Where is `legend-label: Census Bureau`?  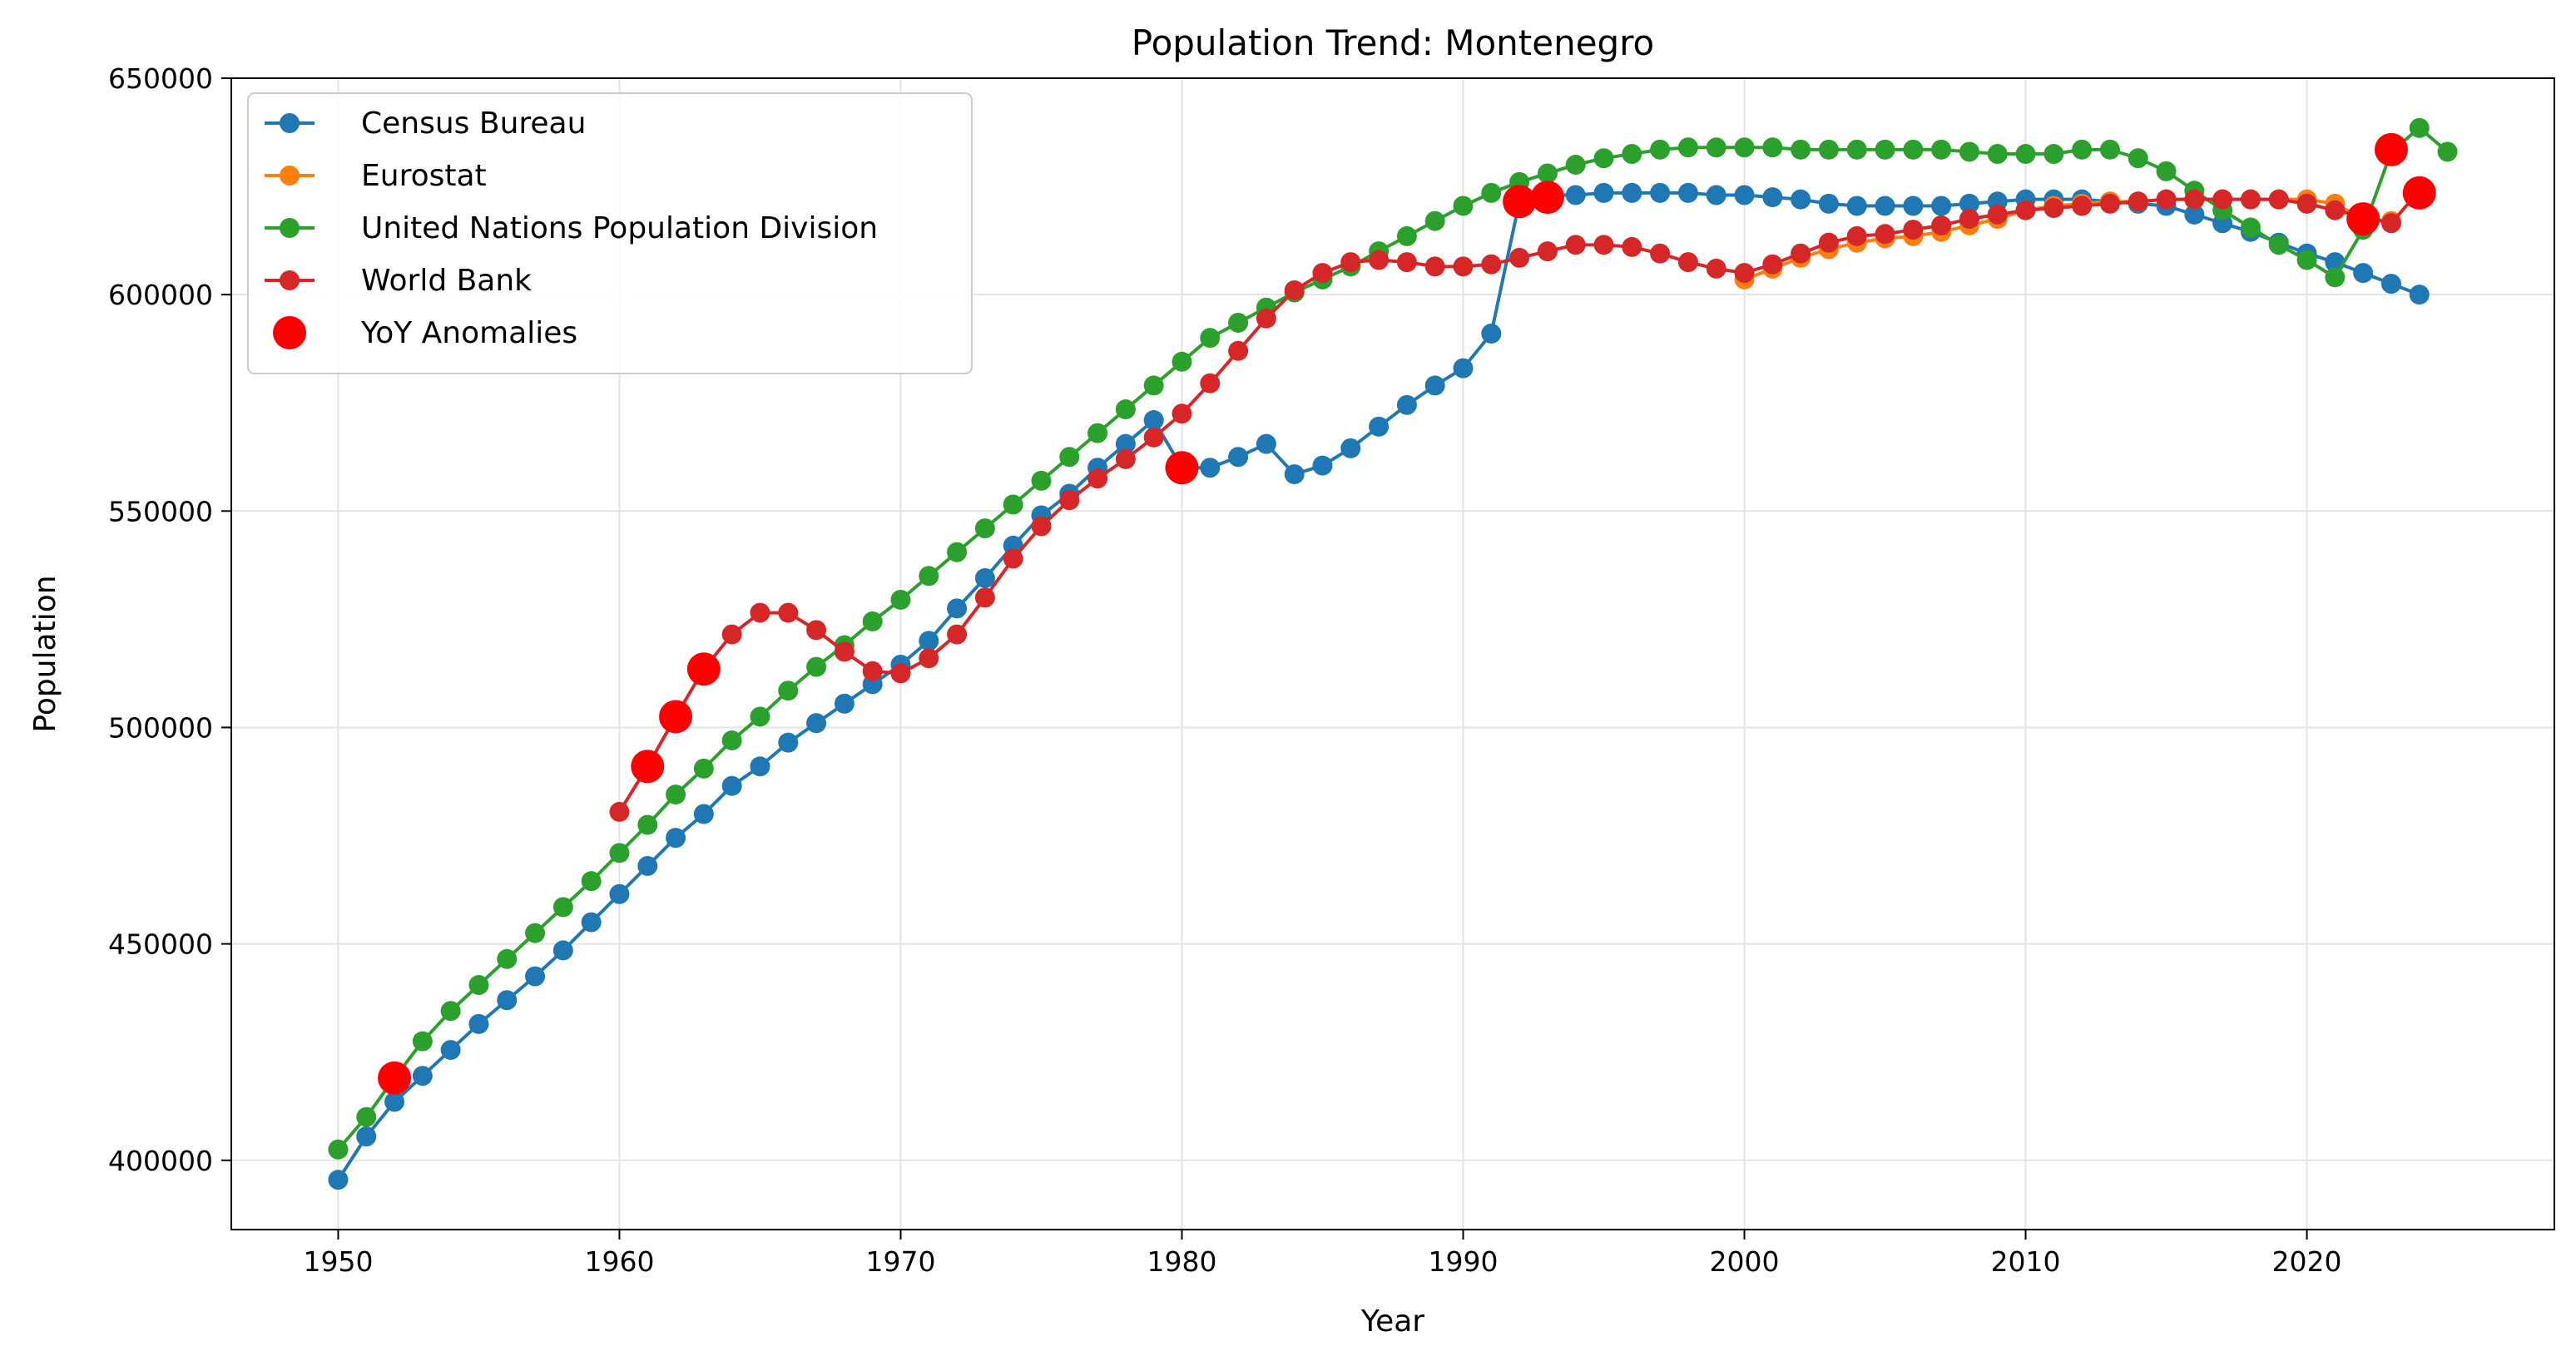 legend-label: Census Bureau is located at coordinates (474, 124).